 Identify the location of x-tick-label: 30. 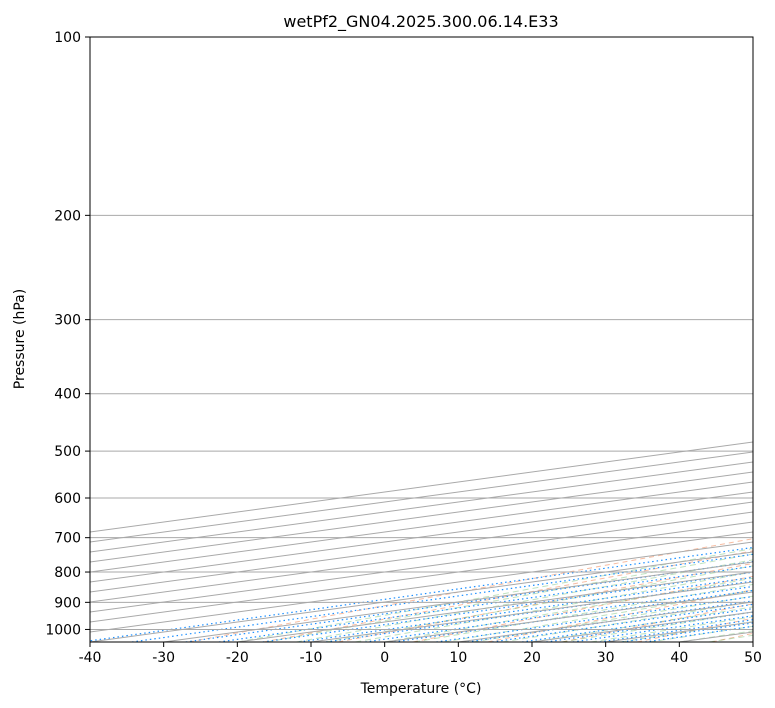
(606, 658).